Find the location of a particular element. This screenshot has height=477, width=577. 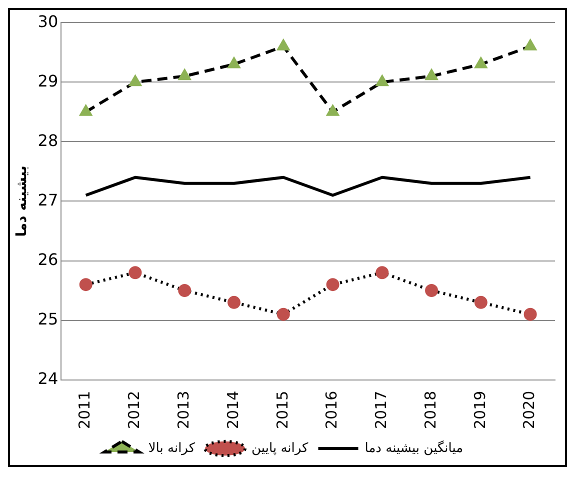

y-tick-label: 24 is located at coordinates (48, 378).